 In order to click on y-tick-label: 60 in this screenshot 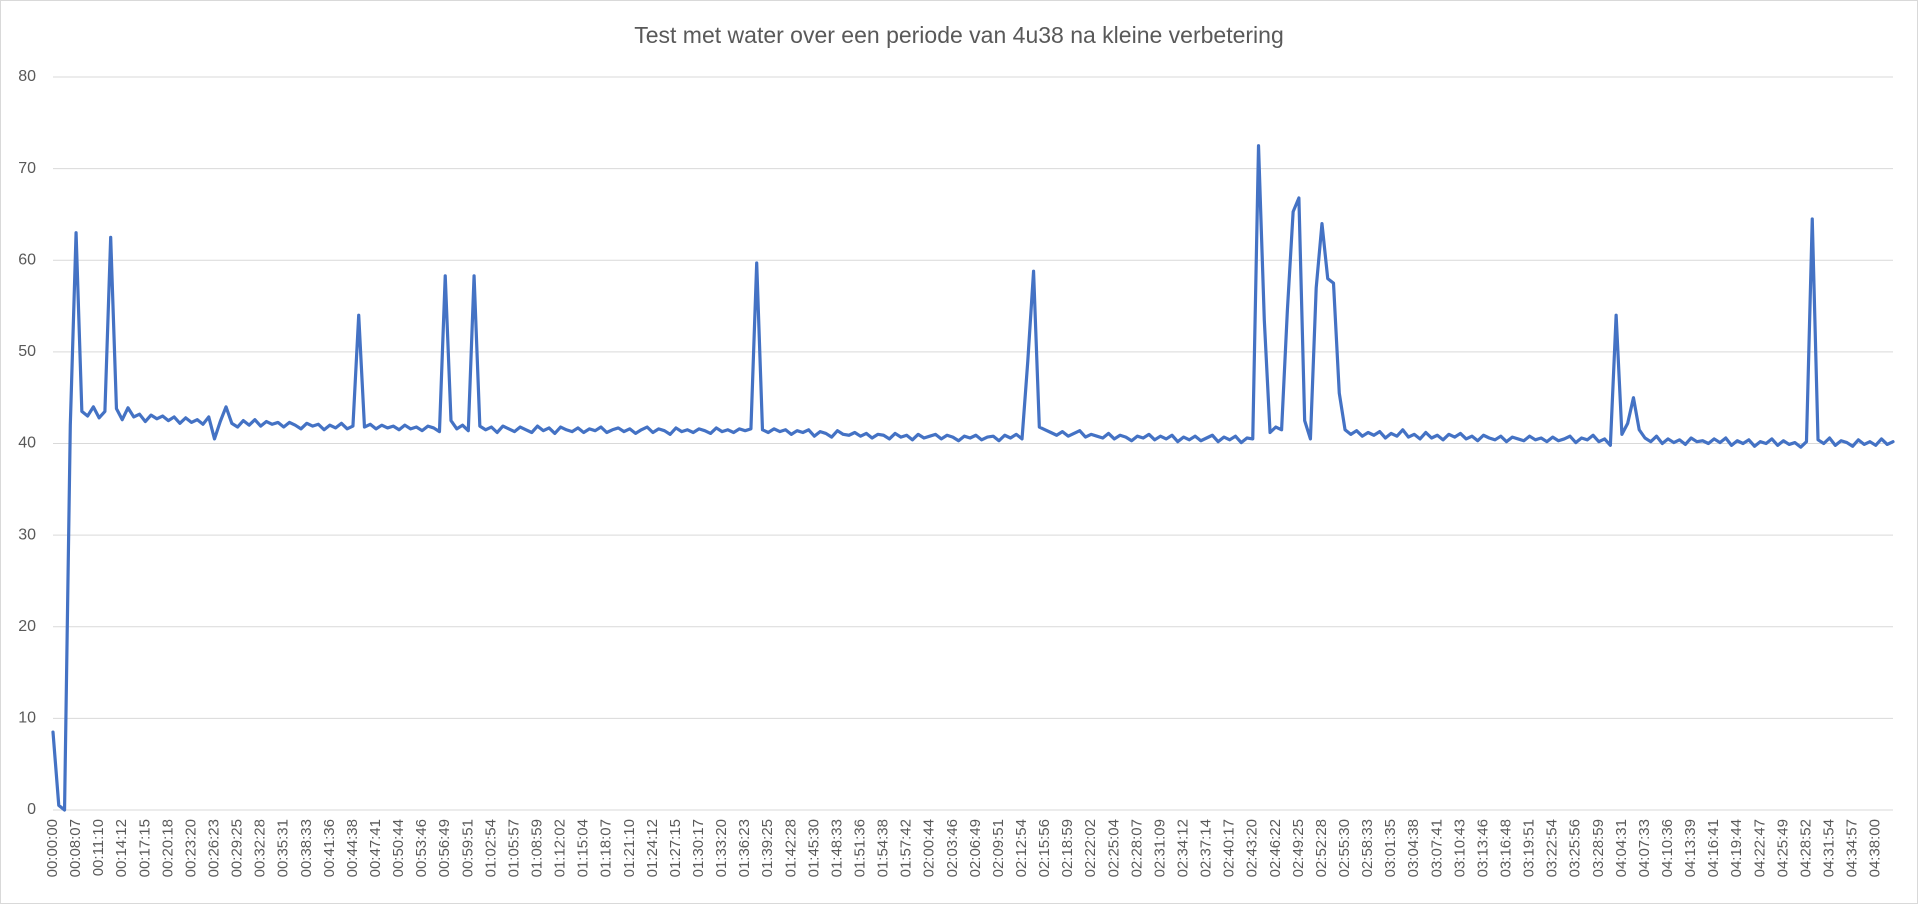, I will do `click(27, 259)`.